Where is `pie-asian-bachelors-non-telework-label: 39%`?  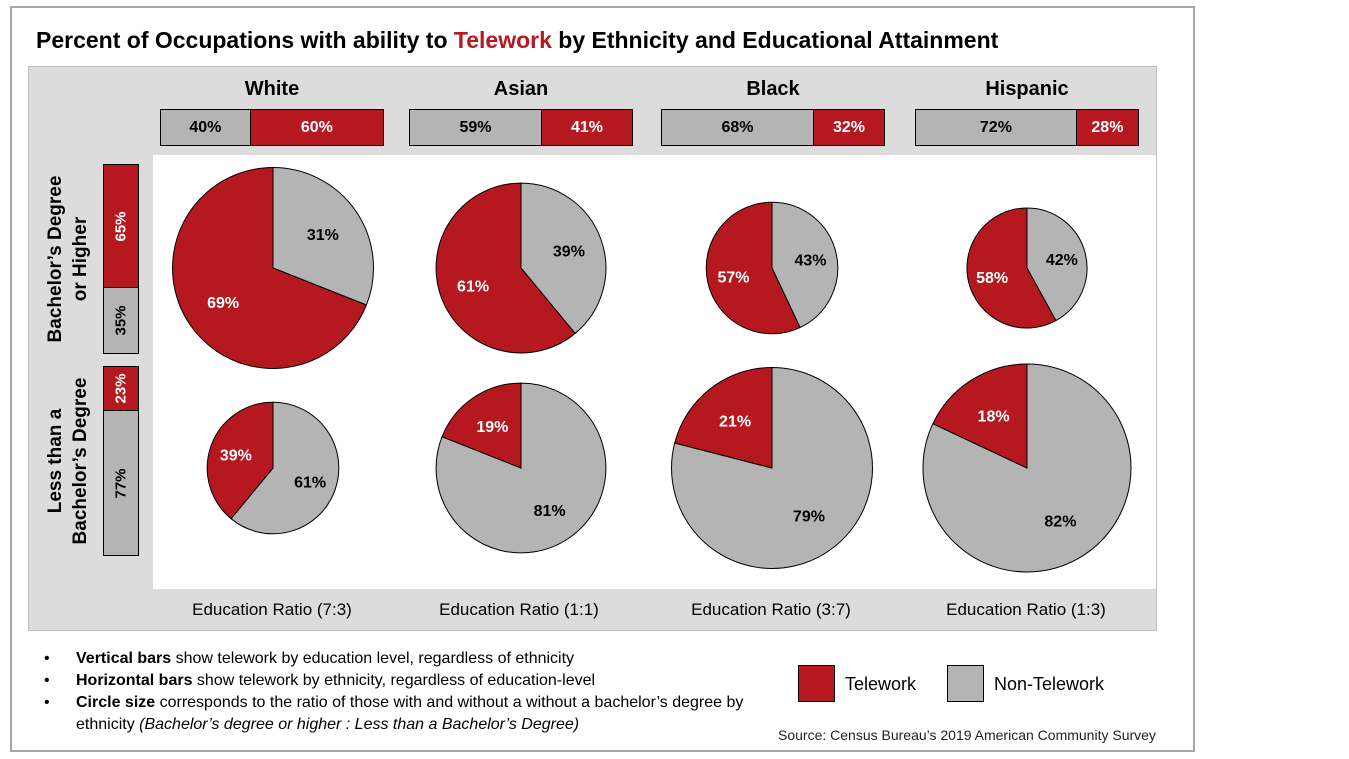
pie-asian-bachelors-non-telework-label: 39% is located at coordinates (569, 252).